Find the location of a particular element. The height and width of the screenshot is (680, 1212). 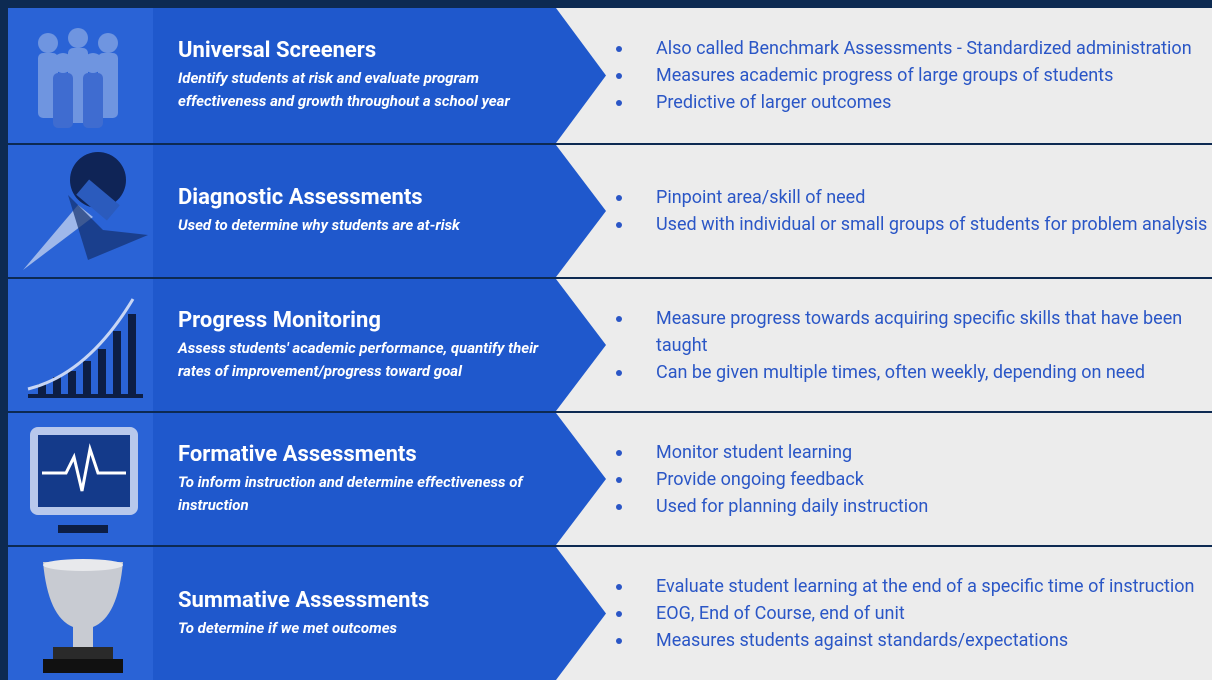

bullet: EOG, End of Course, end of unit is located at coordinates (908, 613).